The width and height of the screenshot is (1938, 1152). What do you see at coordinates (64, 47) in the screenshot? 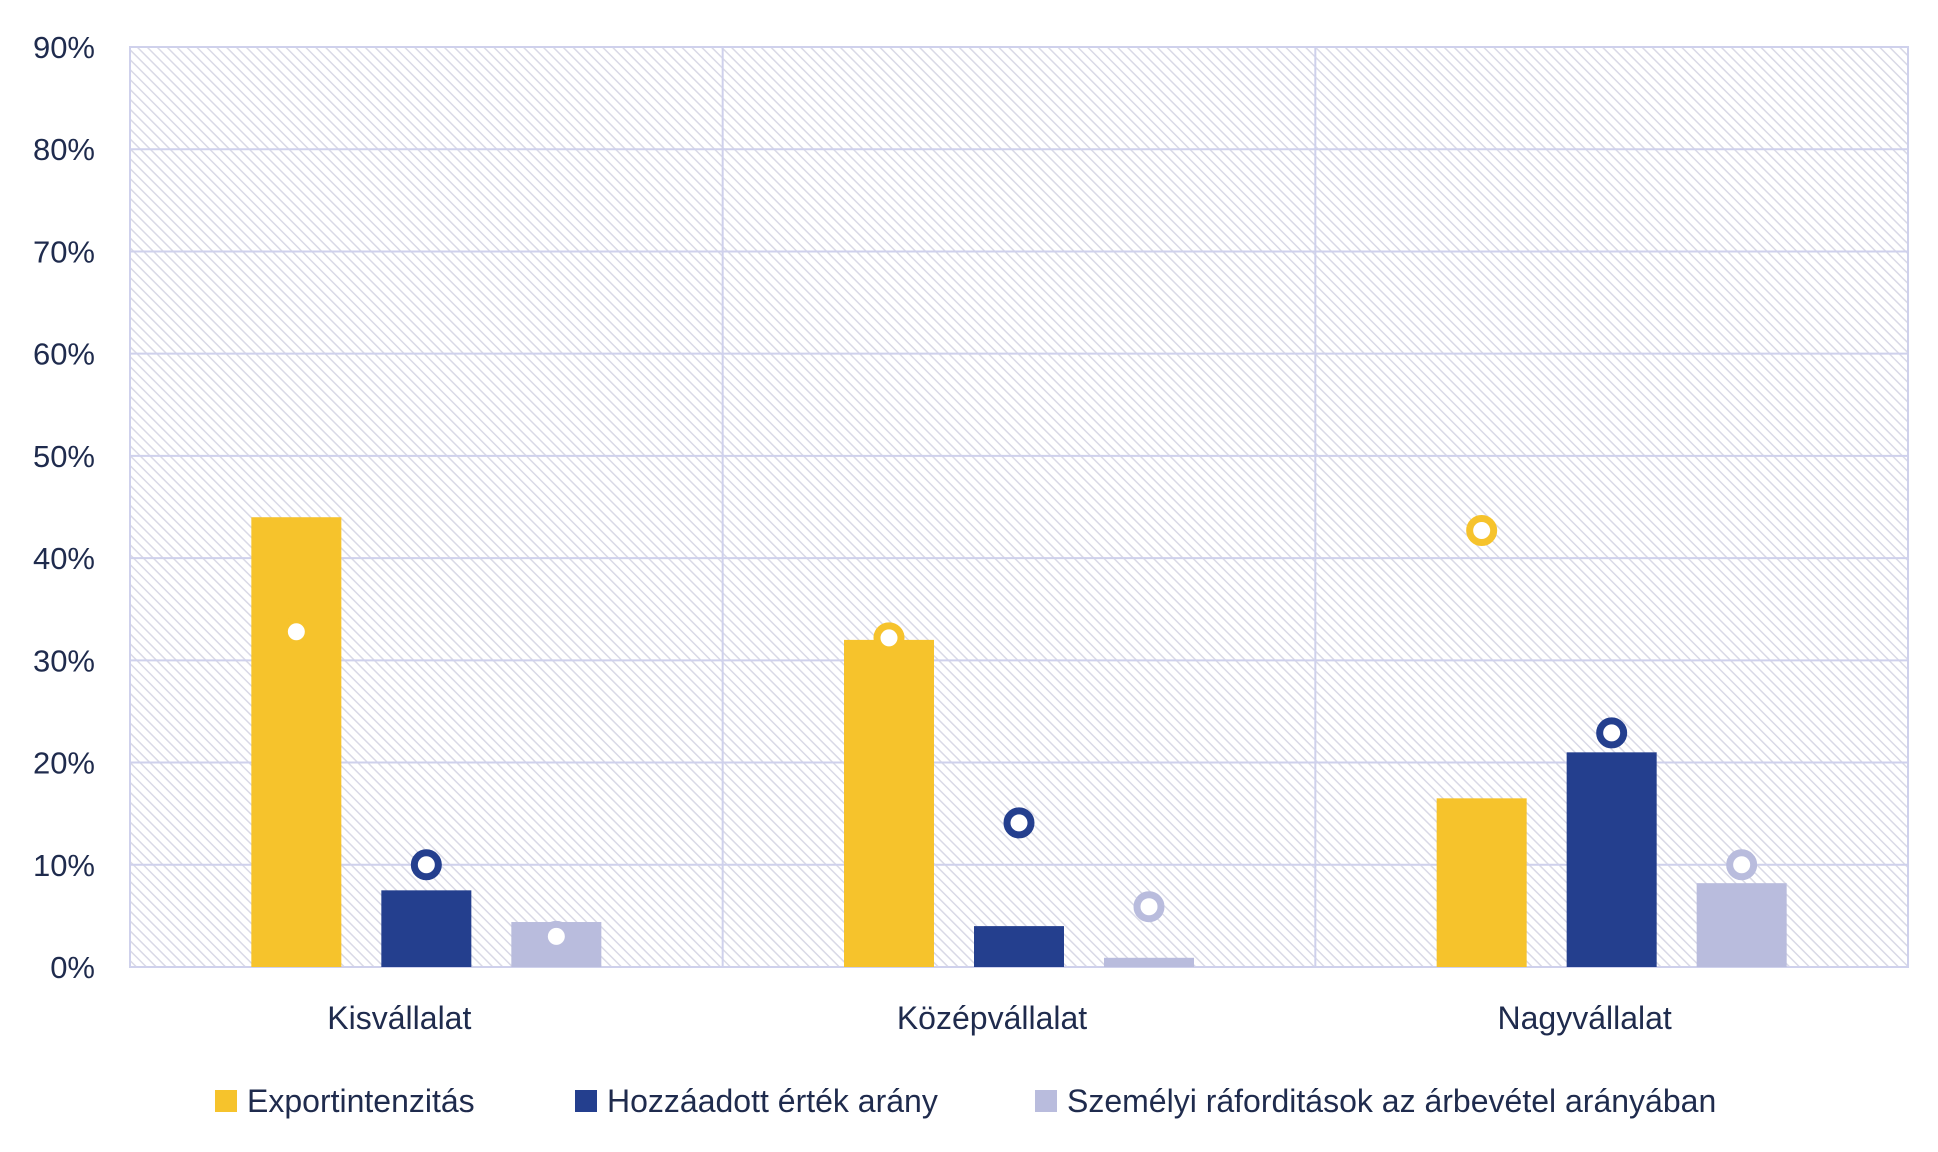
I see `y-tick-label: 90%` at bounding box center [64, 47].